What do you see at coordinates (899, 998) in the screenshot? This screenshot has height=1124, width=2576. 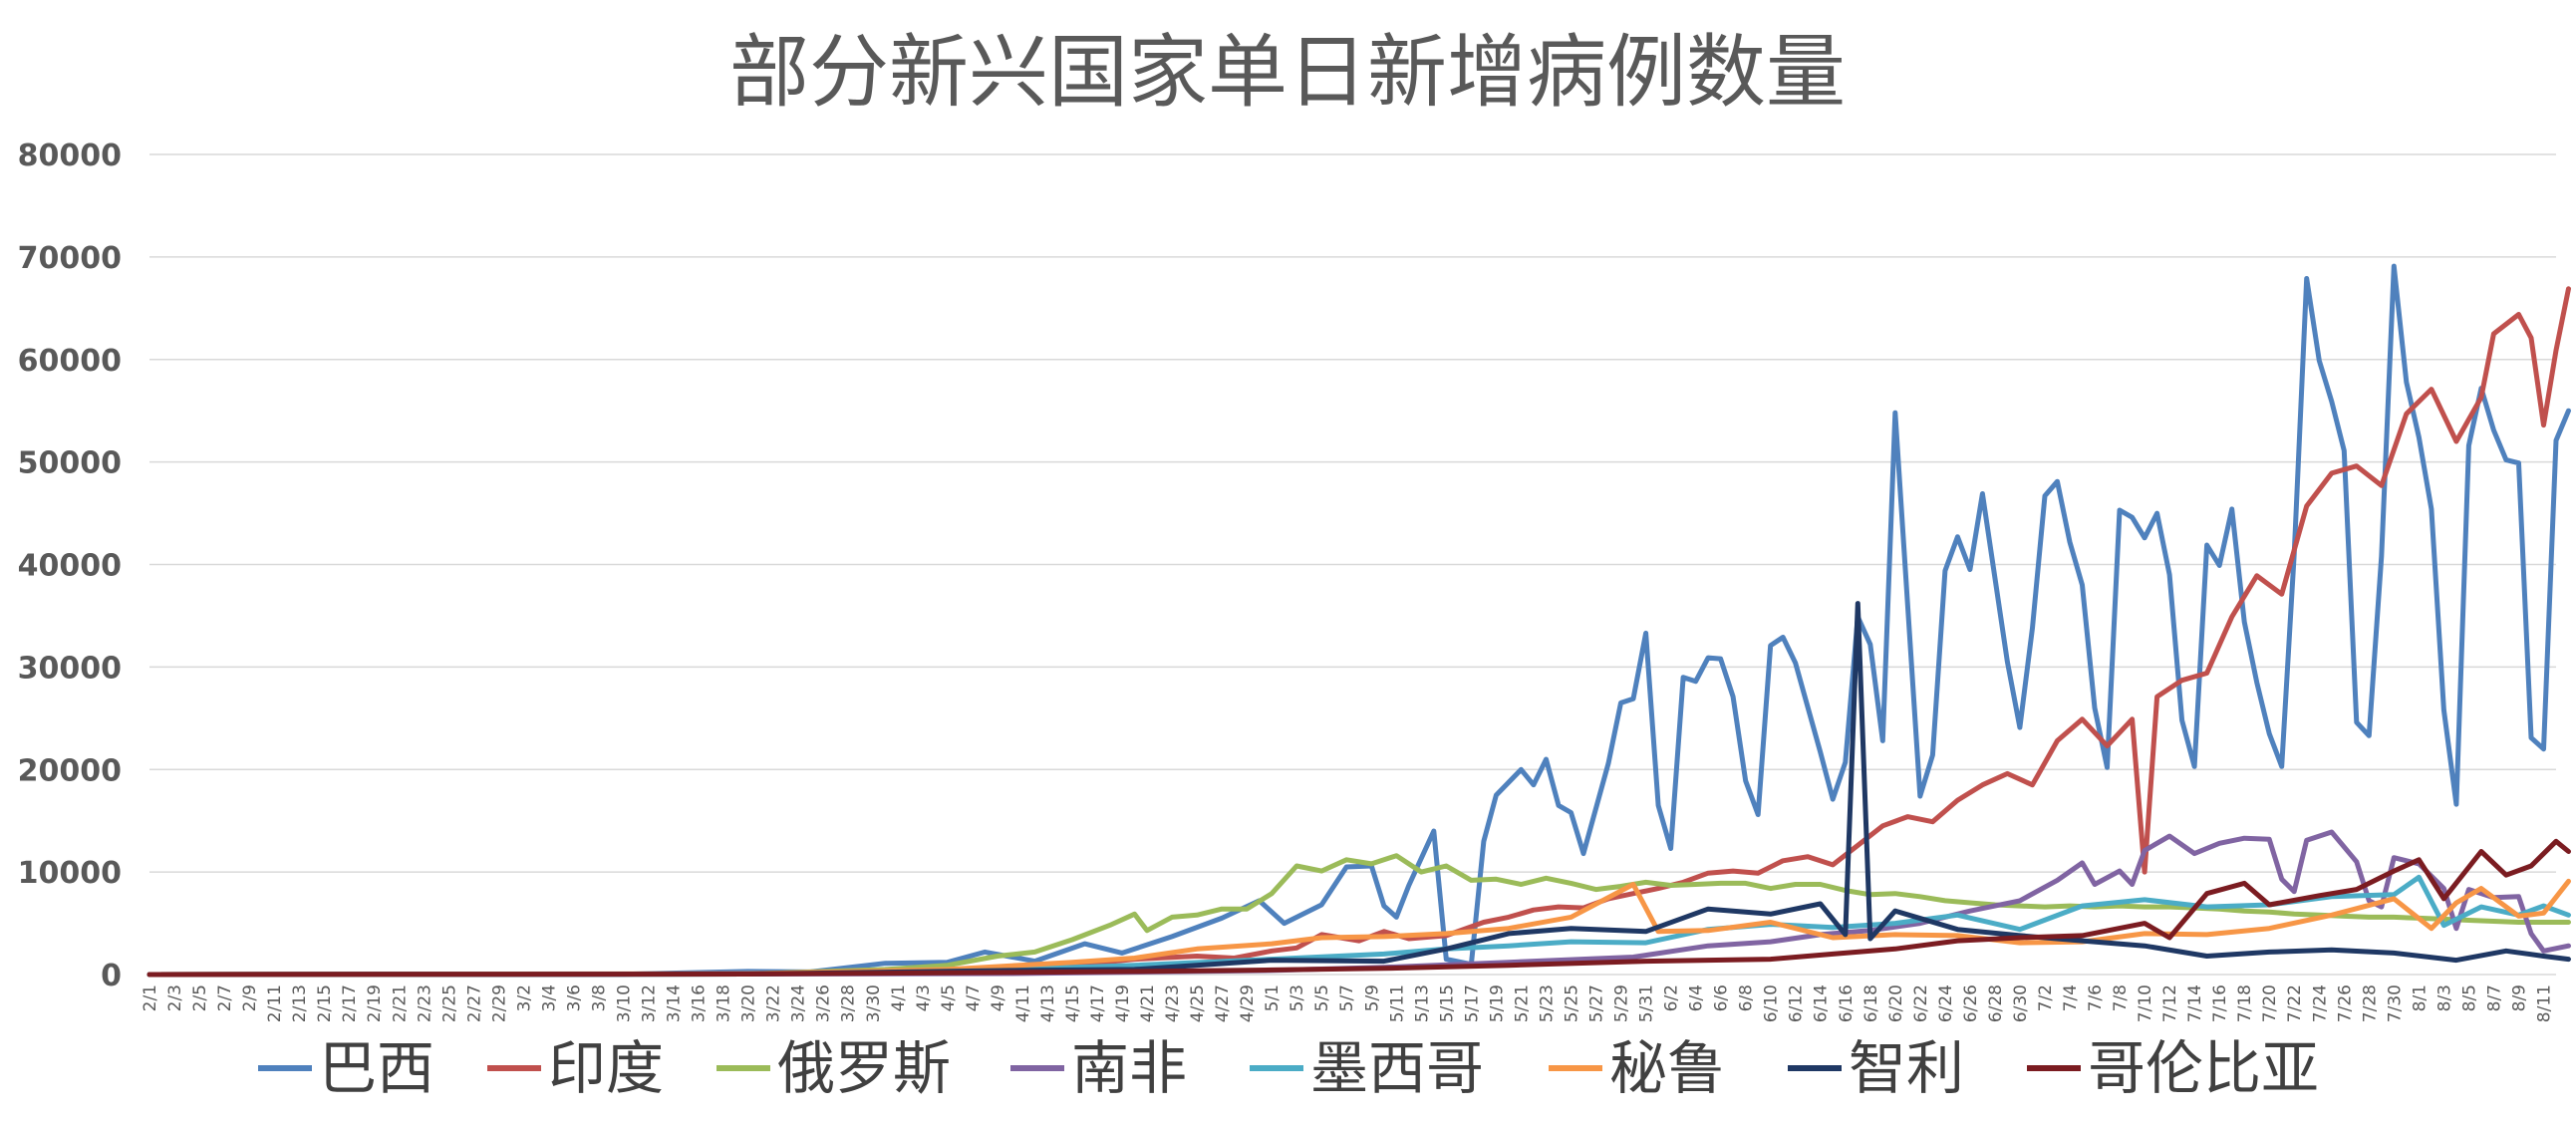 I see `x-tick-label: 4/1` at bounding box center [899, 998].